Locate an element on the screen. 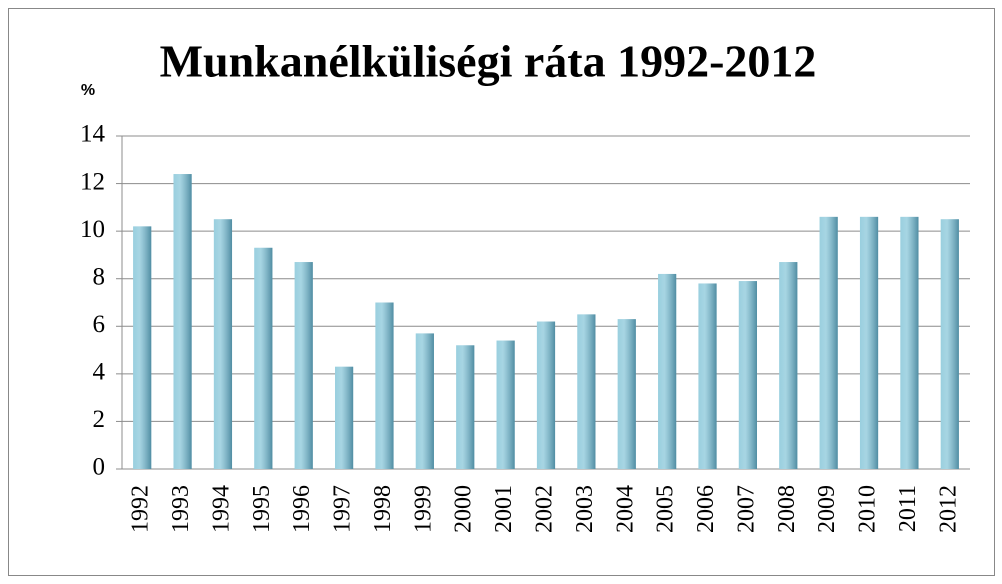 The width and height of the screenshot is (1002, 584). x-tick-label: 1996 is located at coordinates (302, 509).